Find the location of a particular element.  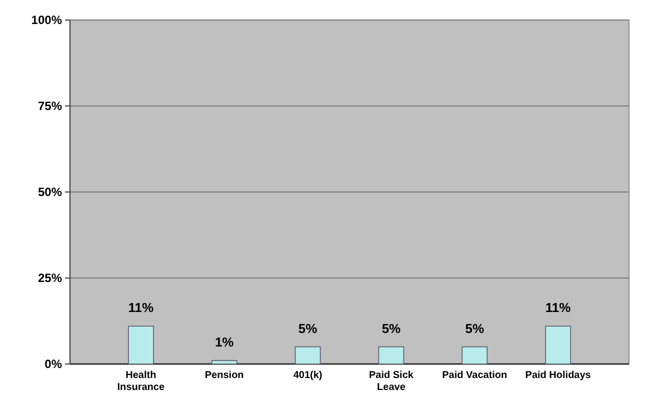

x-tick-label: Pension is located at coordinates (224, 375).